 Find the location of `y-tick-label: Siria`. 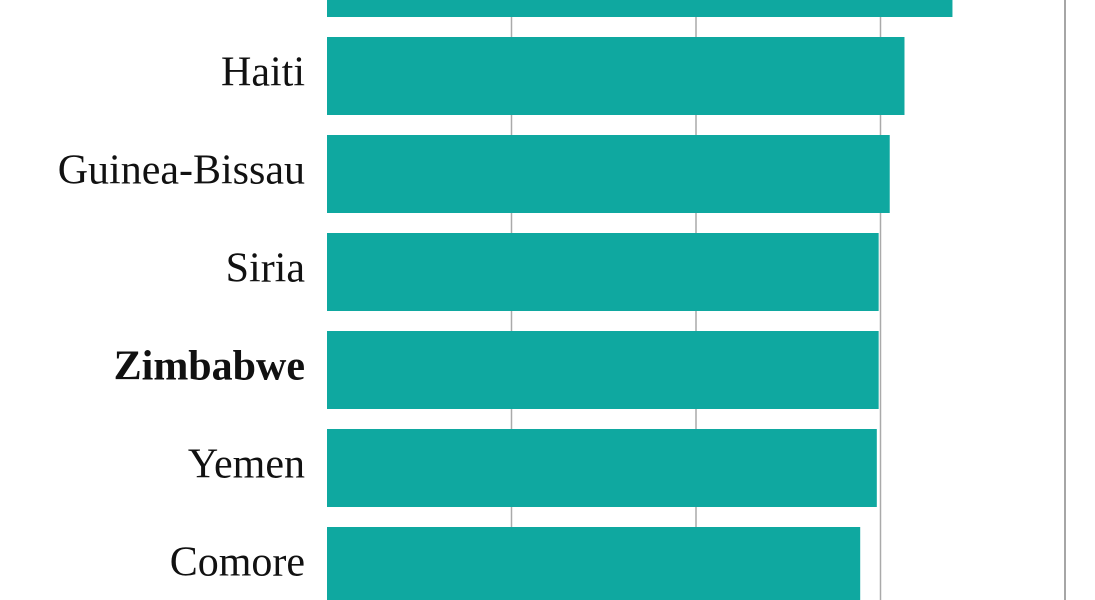

y-tick-label: Siria is located at coordinates (266, 269).